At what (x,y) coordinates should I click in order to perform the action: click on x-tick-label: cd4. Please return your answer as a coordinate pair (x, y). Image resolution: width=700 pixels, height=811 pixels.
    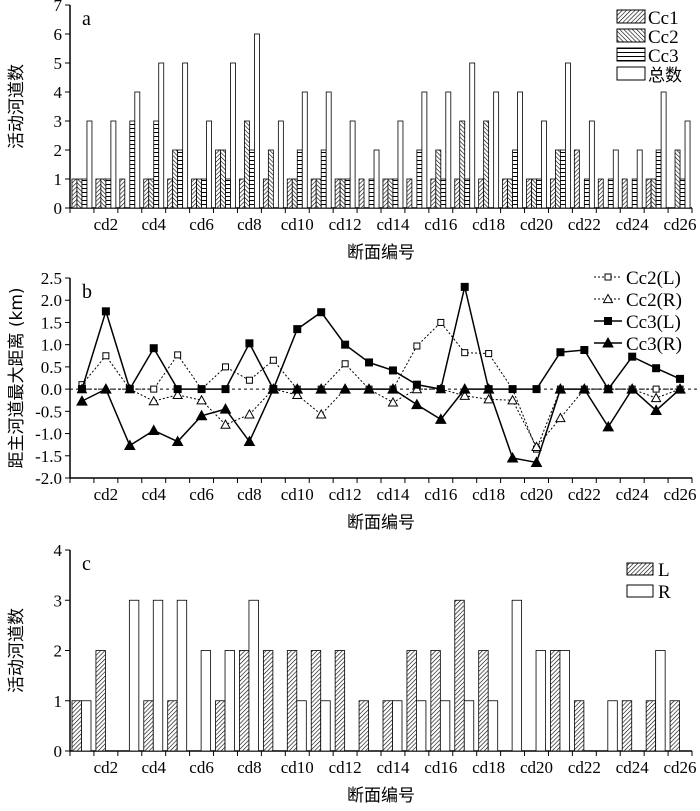
    Looking at the image, I should click on (153, 494).